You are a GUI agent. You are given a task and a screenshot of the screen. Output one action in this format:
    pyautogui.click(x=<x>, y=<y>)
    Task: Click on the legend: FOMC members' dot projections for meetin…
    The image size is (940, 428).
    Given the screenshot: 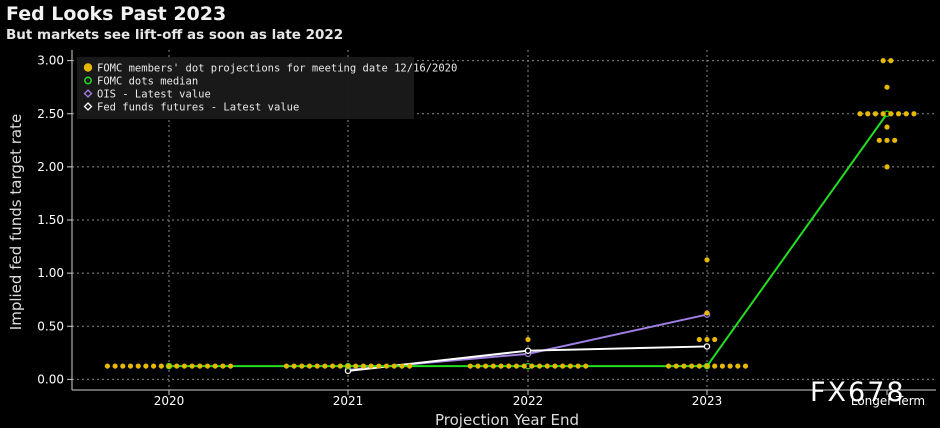 What is the action you would take?
    pyautogui.click(x=267, y=88)
    